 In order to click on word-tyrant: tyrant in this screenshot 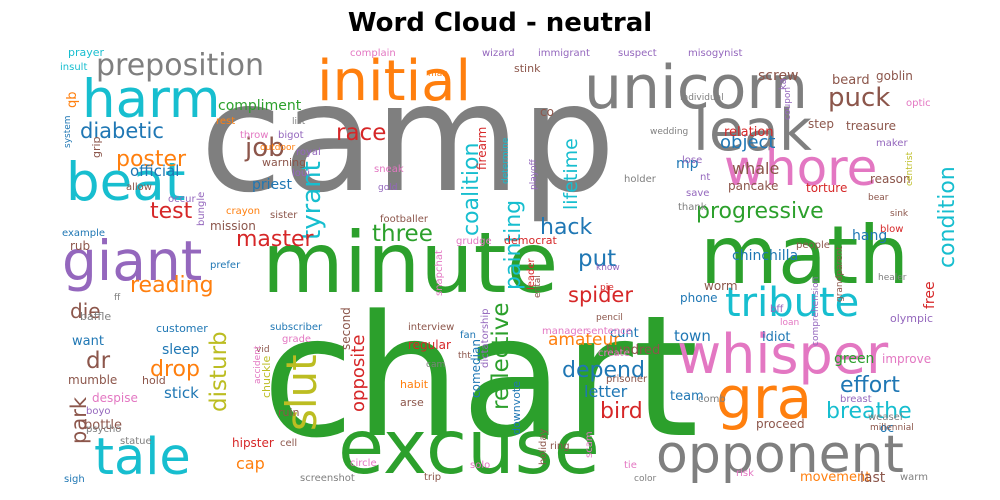, I will do `click(312, 200)`.